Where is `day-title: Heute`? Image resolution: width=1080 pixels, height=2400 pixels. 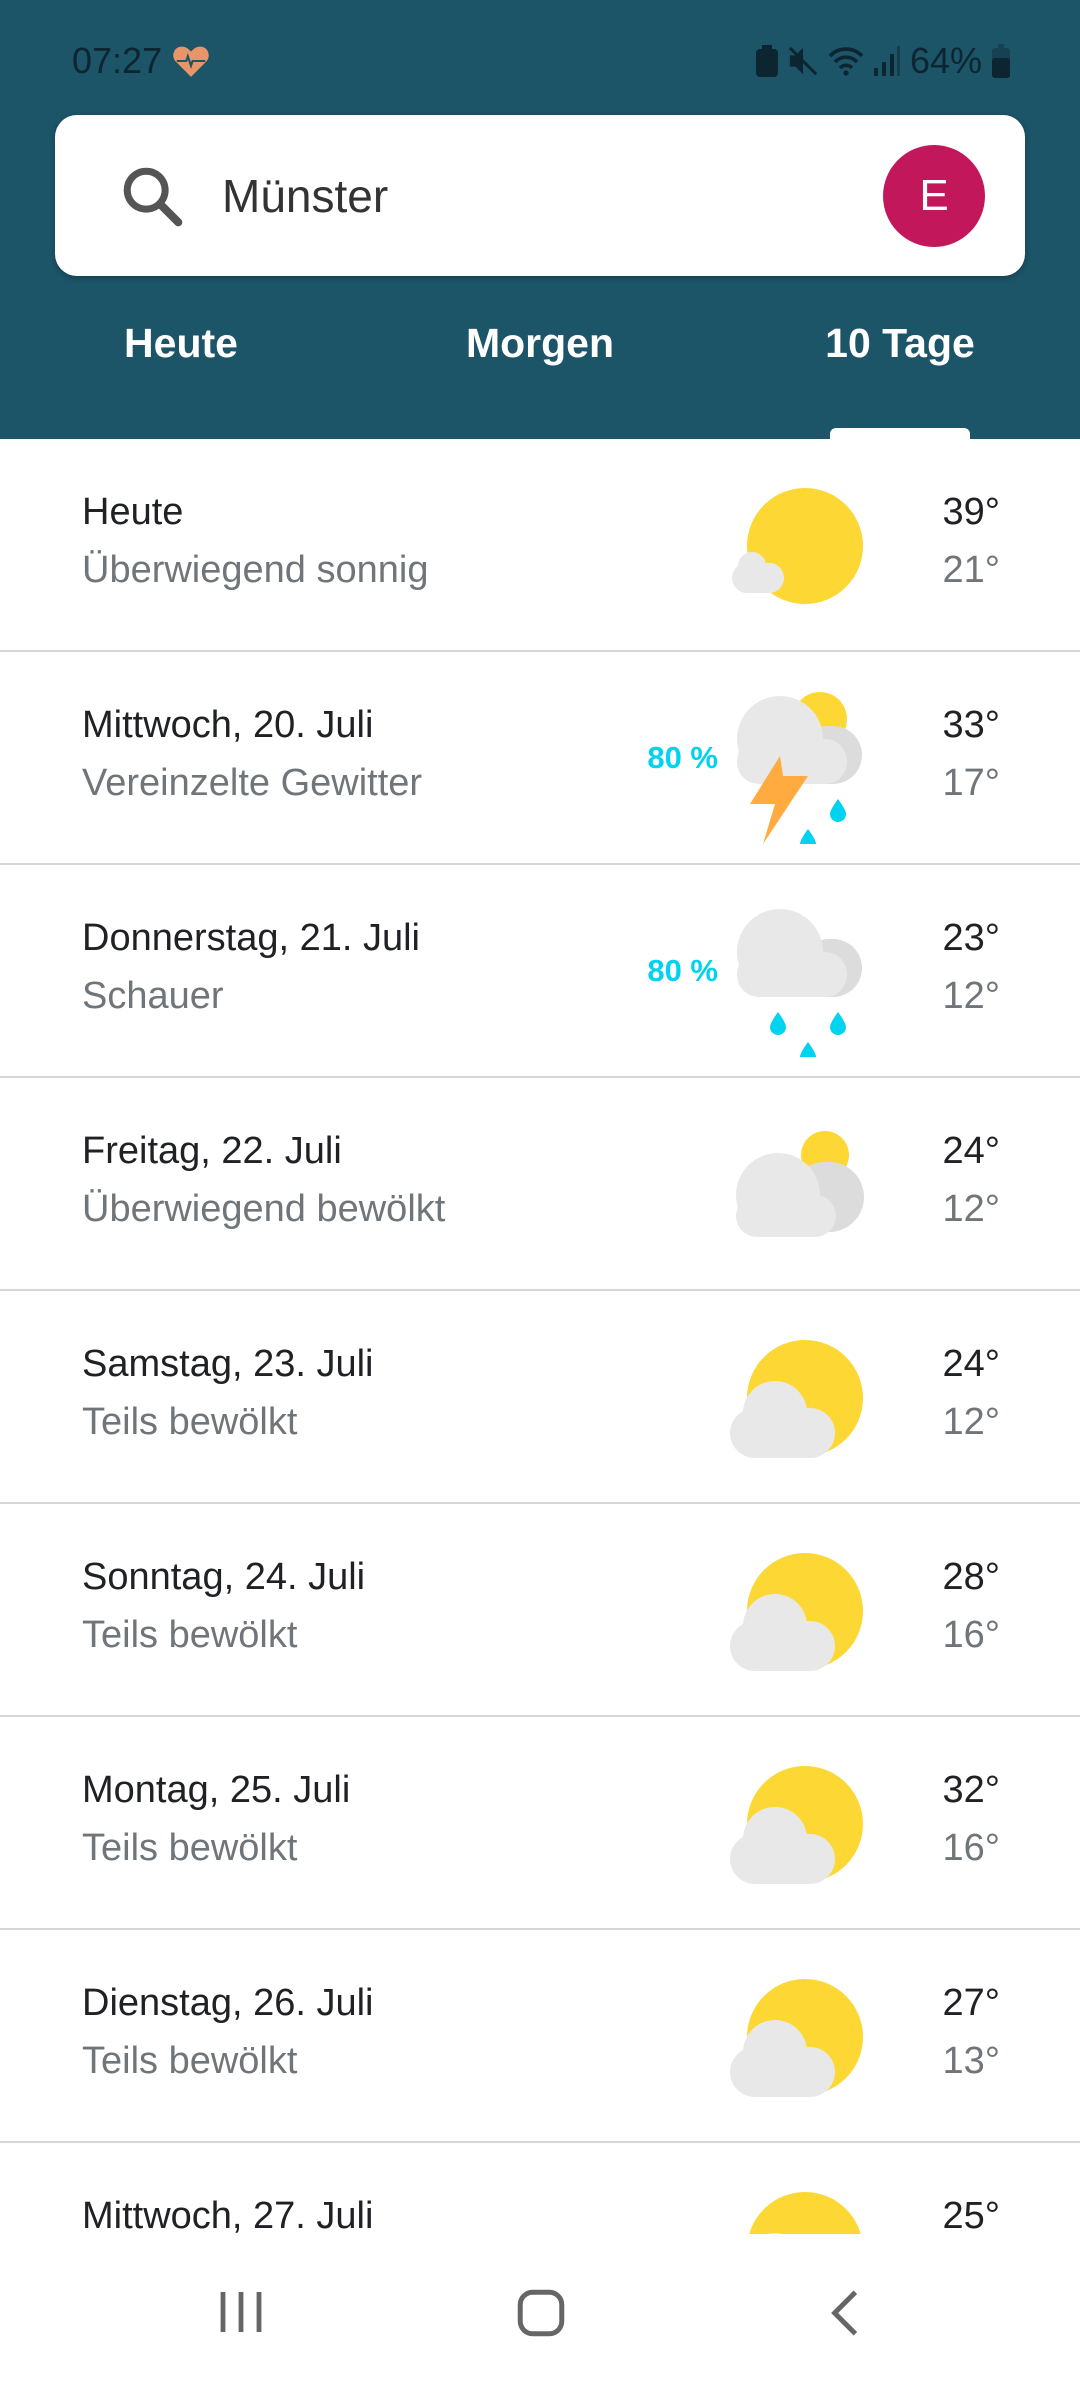
day-title: Heute is located at coordinates (133, 512).